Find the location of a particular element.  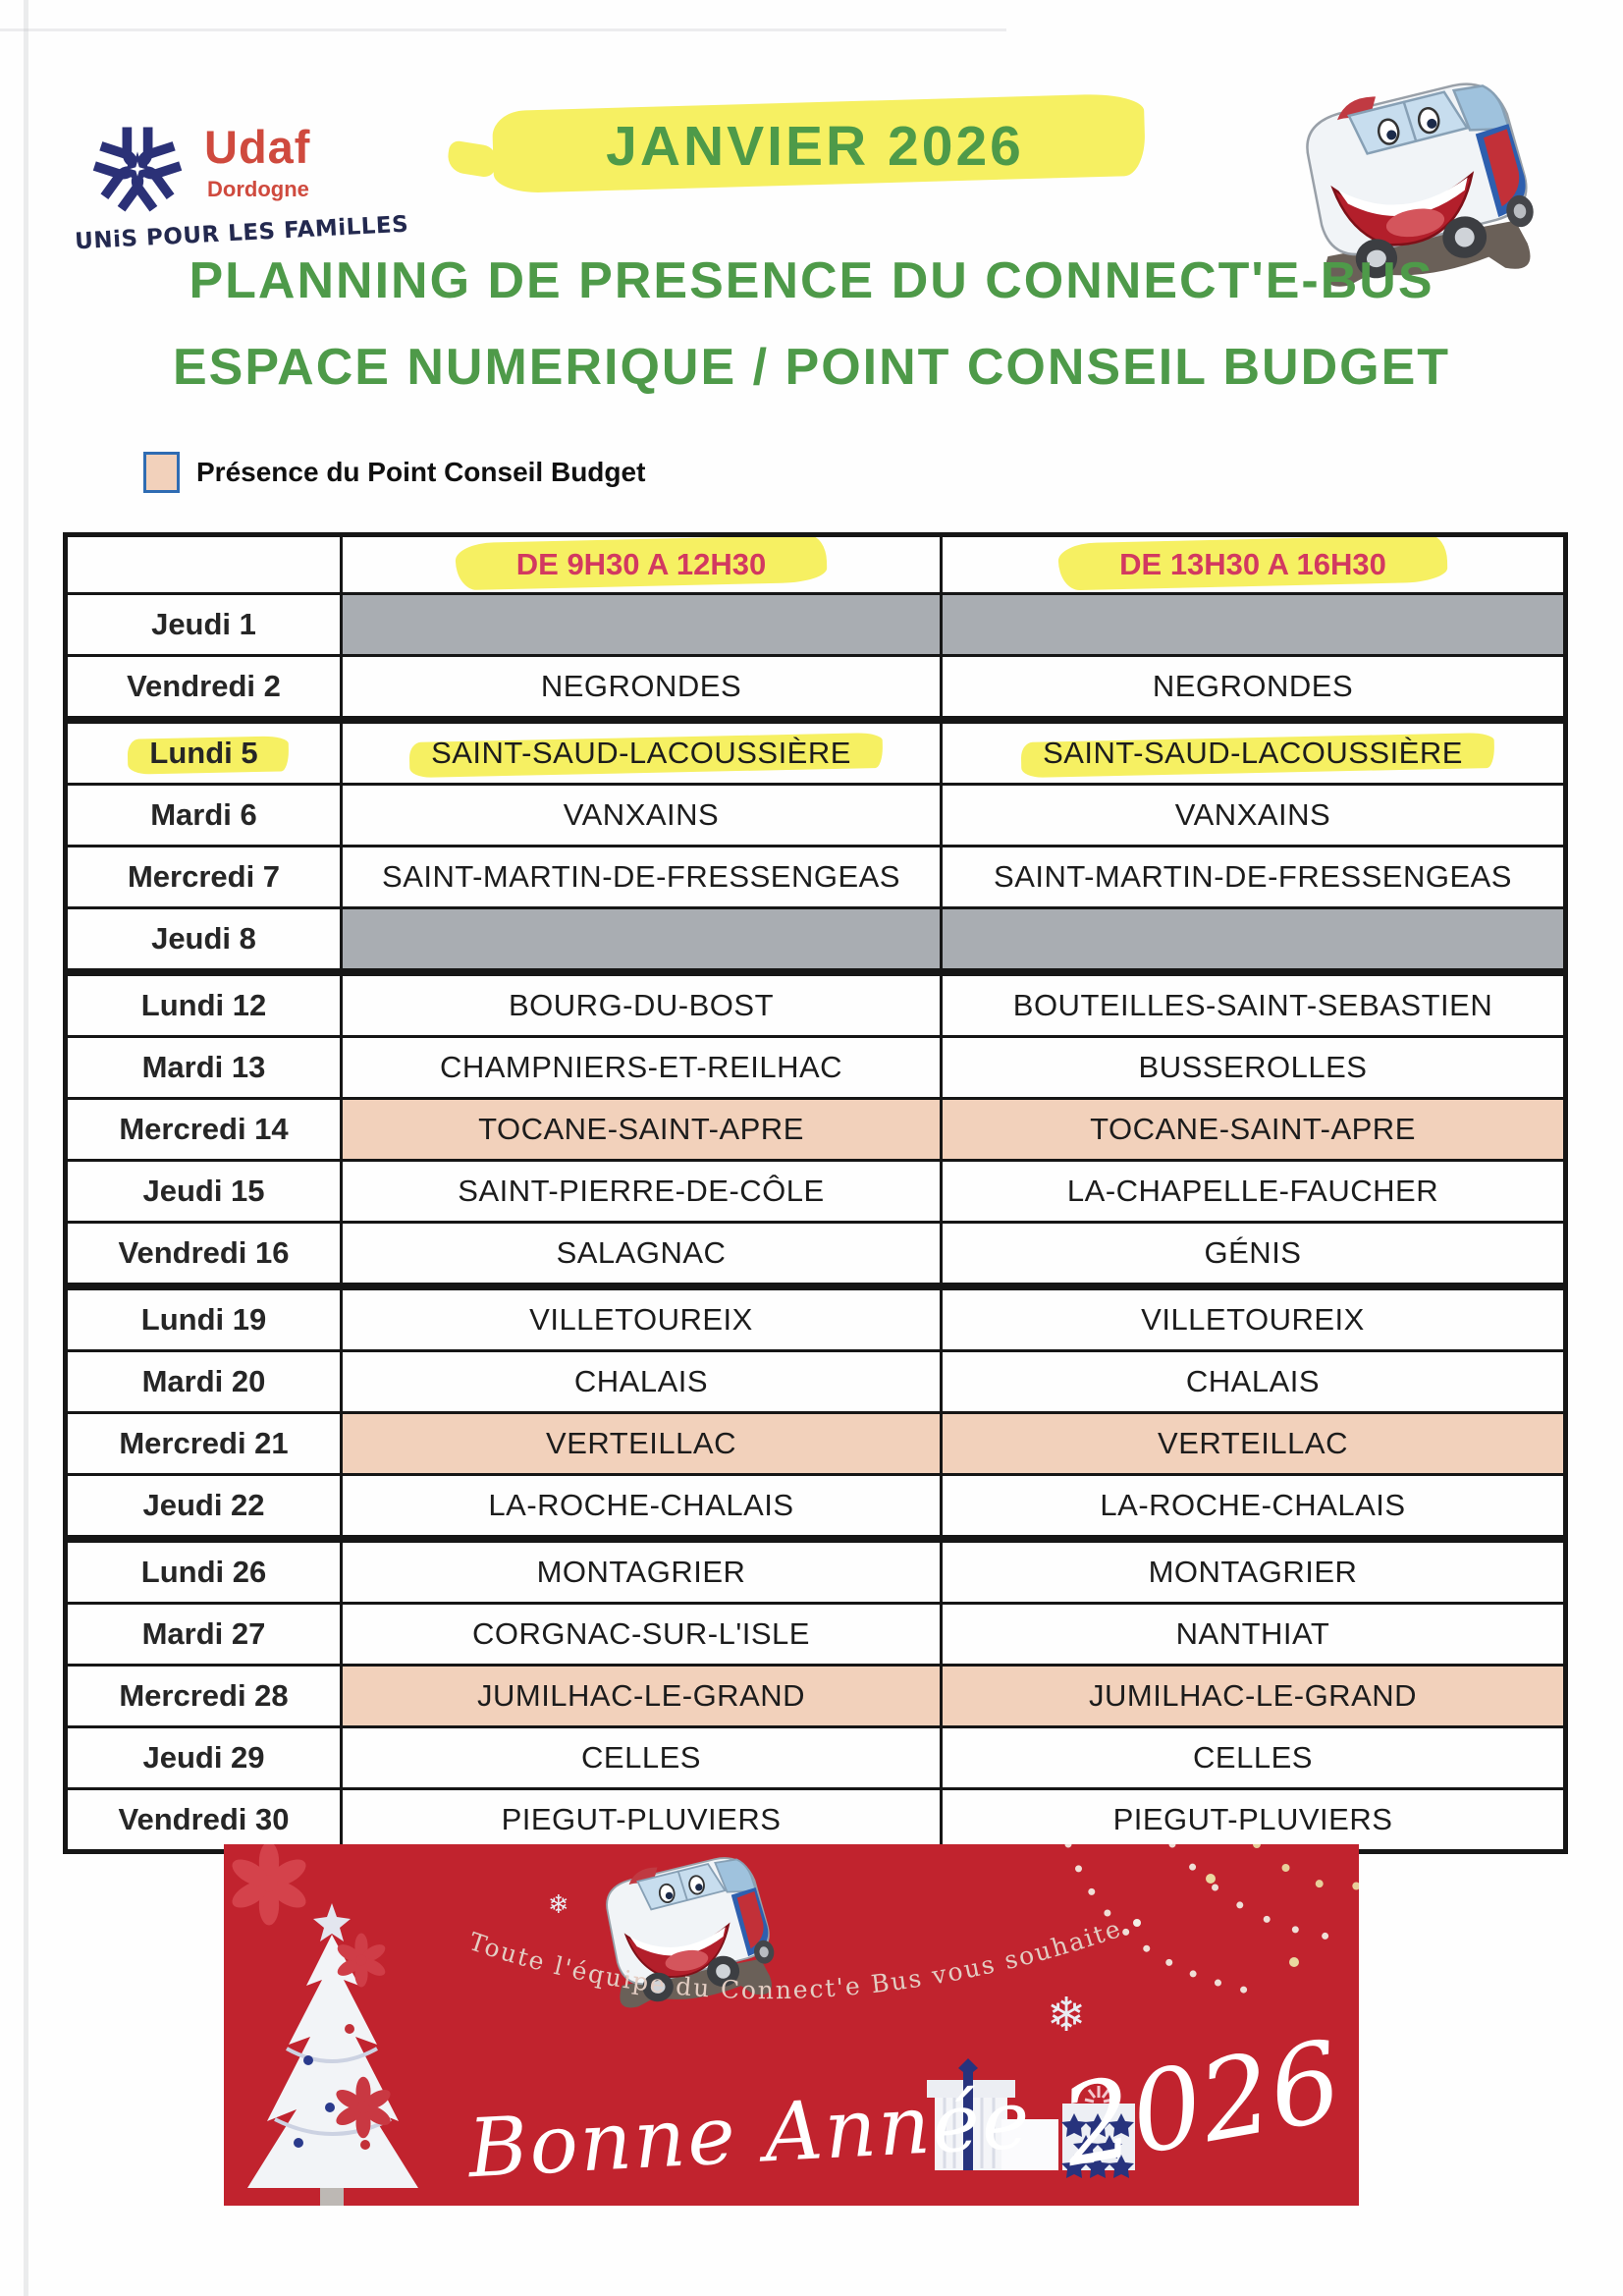

location-label: BOUTEILLES-SAINT-SEBASTIEN is located at coordinates (1252, 1005).